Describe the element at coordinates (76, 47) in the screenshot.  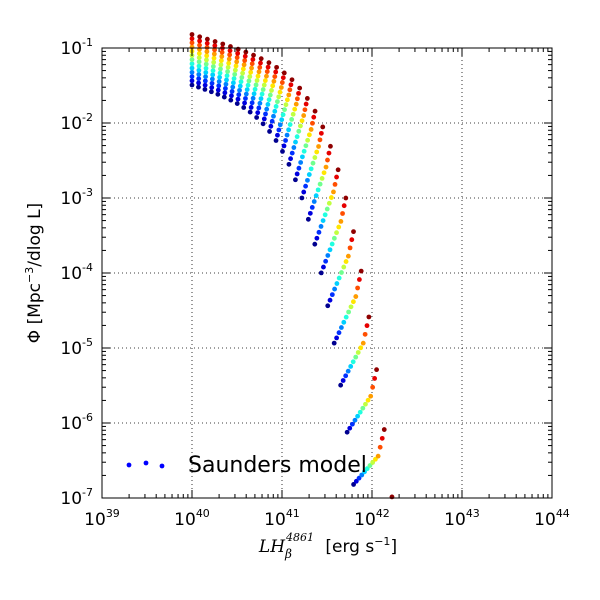
I see `y-tick-label: 10⁻¹` at that location.